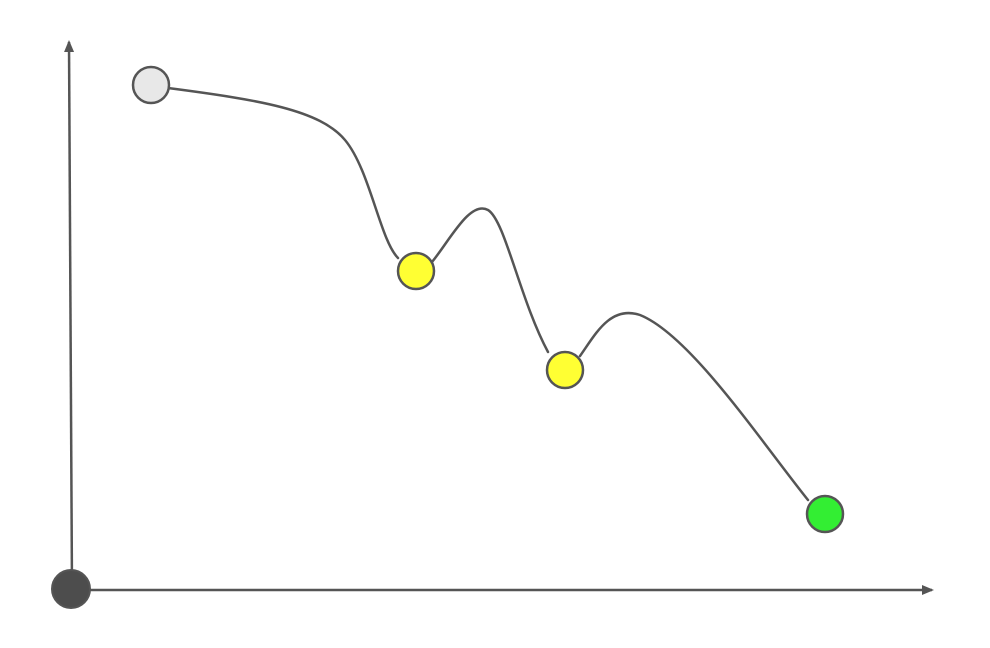 The width and height of the screenshot is (990, 648). I want to click on start-node, so click(151, 85).